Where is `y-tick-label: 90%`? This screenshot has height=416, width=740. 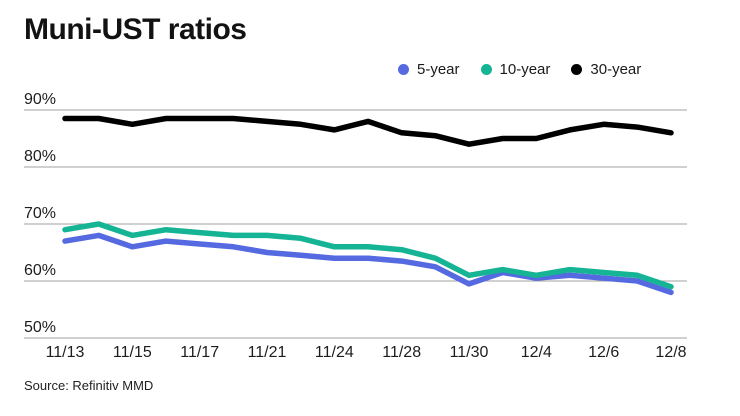
y-tick-label: 90% is located at coordinates (40, 99).